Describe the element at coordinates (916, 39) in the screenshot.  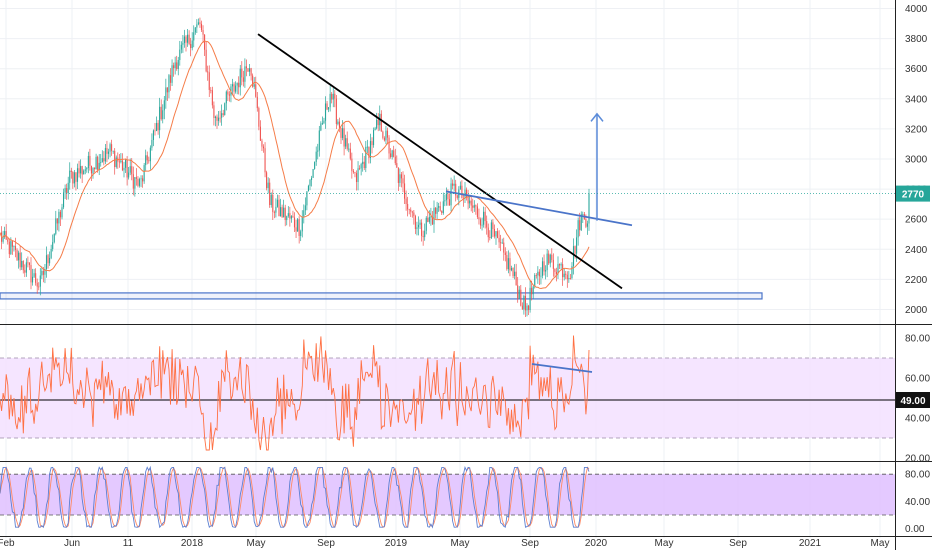
I see `y-tick-label: 3800` at that location.